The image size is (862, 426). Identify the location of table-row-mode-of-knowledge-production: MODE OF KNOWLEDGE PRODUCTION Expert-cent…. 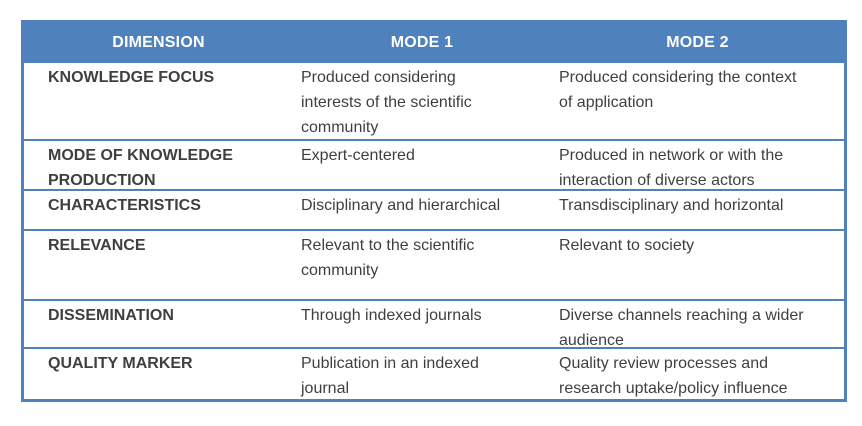
(434, 164).